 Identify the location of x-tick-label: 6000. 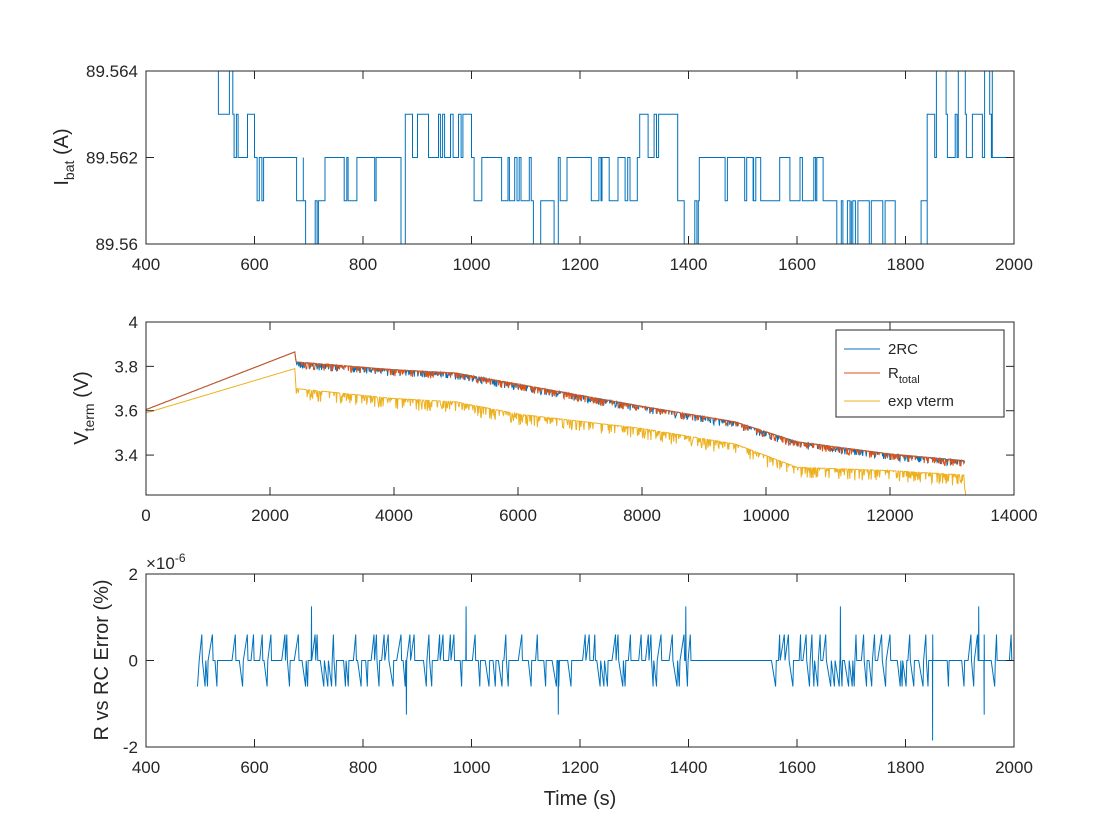
(518, 515).